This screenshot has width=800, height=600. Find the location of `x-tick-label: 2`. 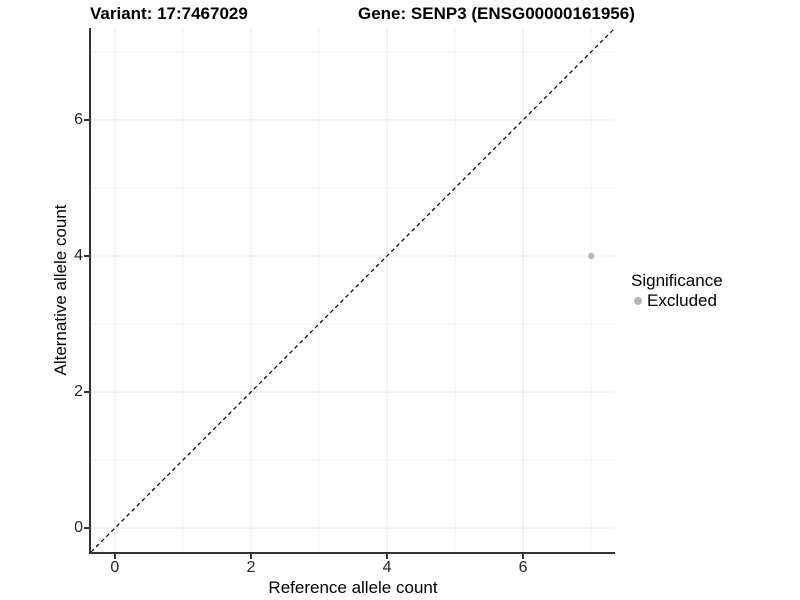

x-tick-label: 2 is located at coordinates (251, 567).